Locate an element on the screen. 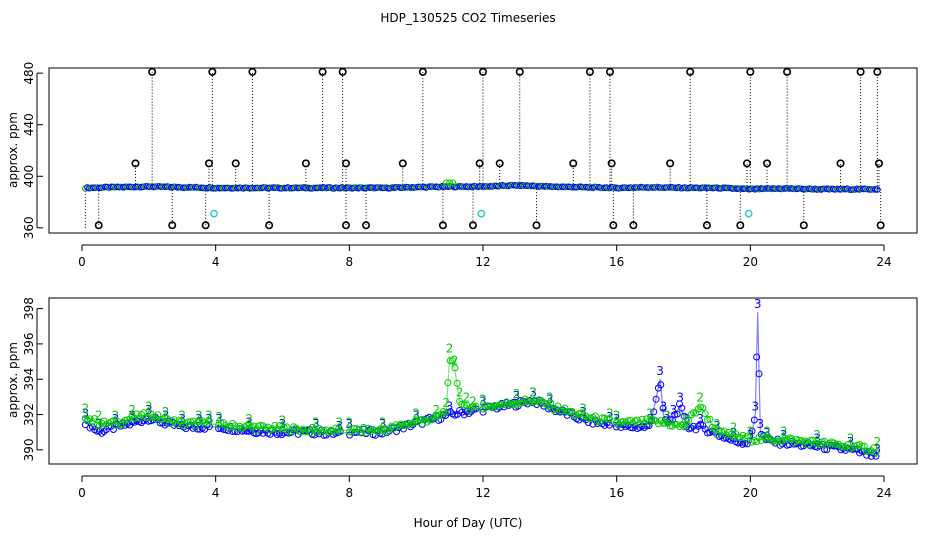  top-ylabel: approx. ppm is located at coordinates (13, 150).